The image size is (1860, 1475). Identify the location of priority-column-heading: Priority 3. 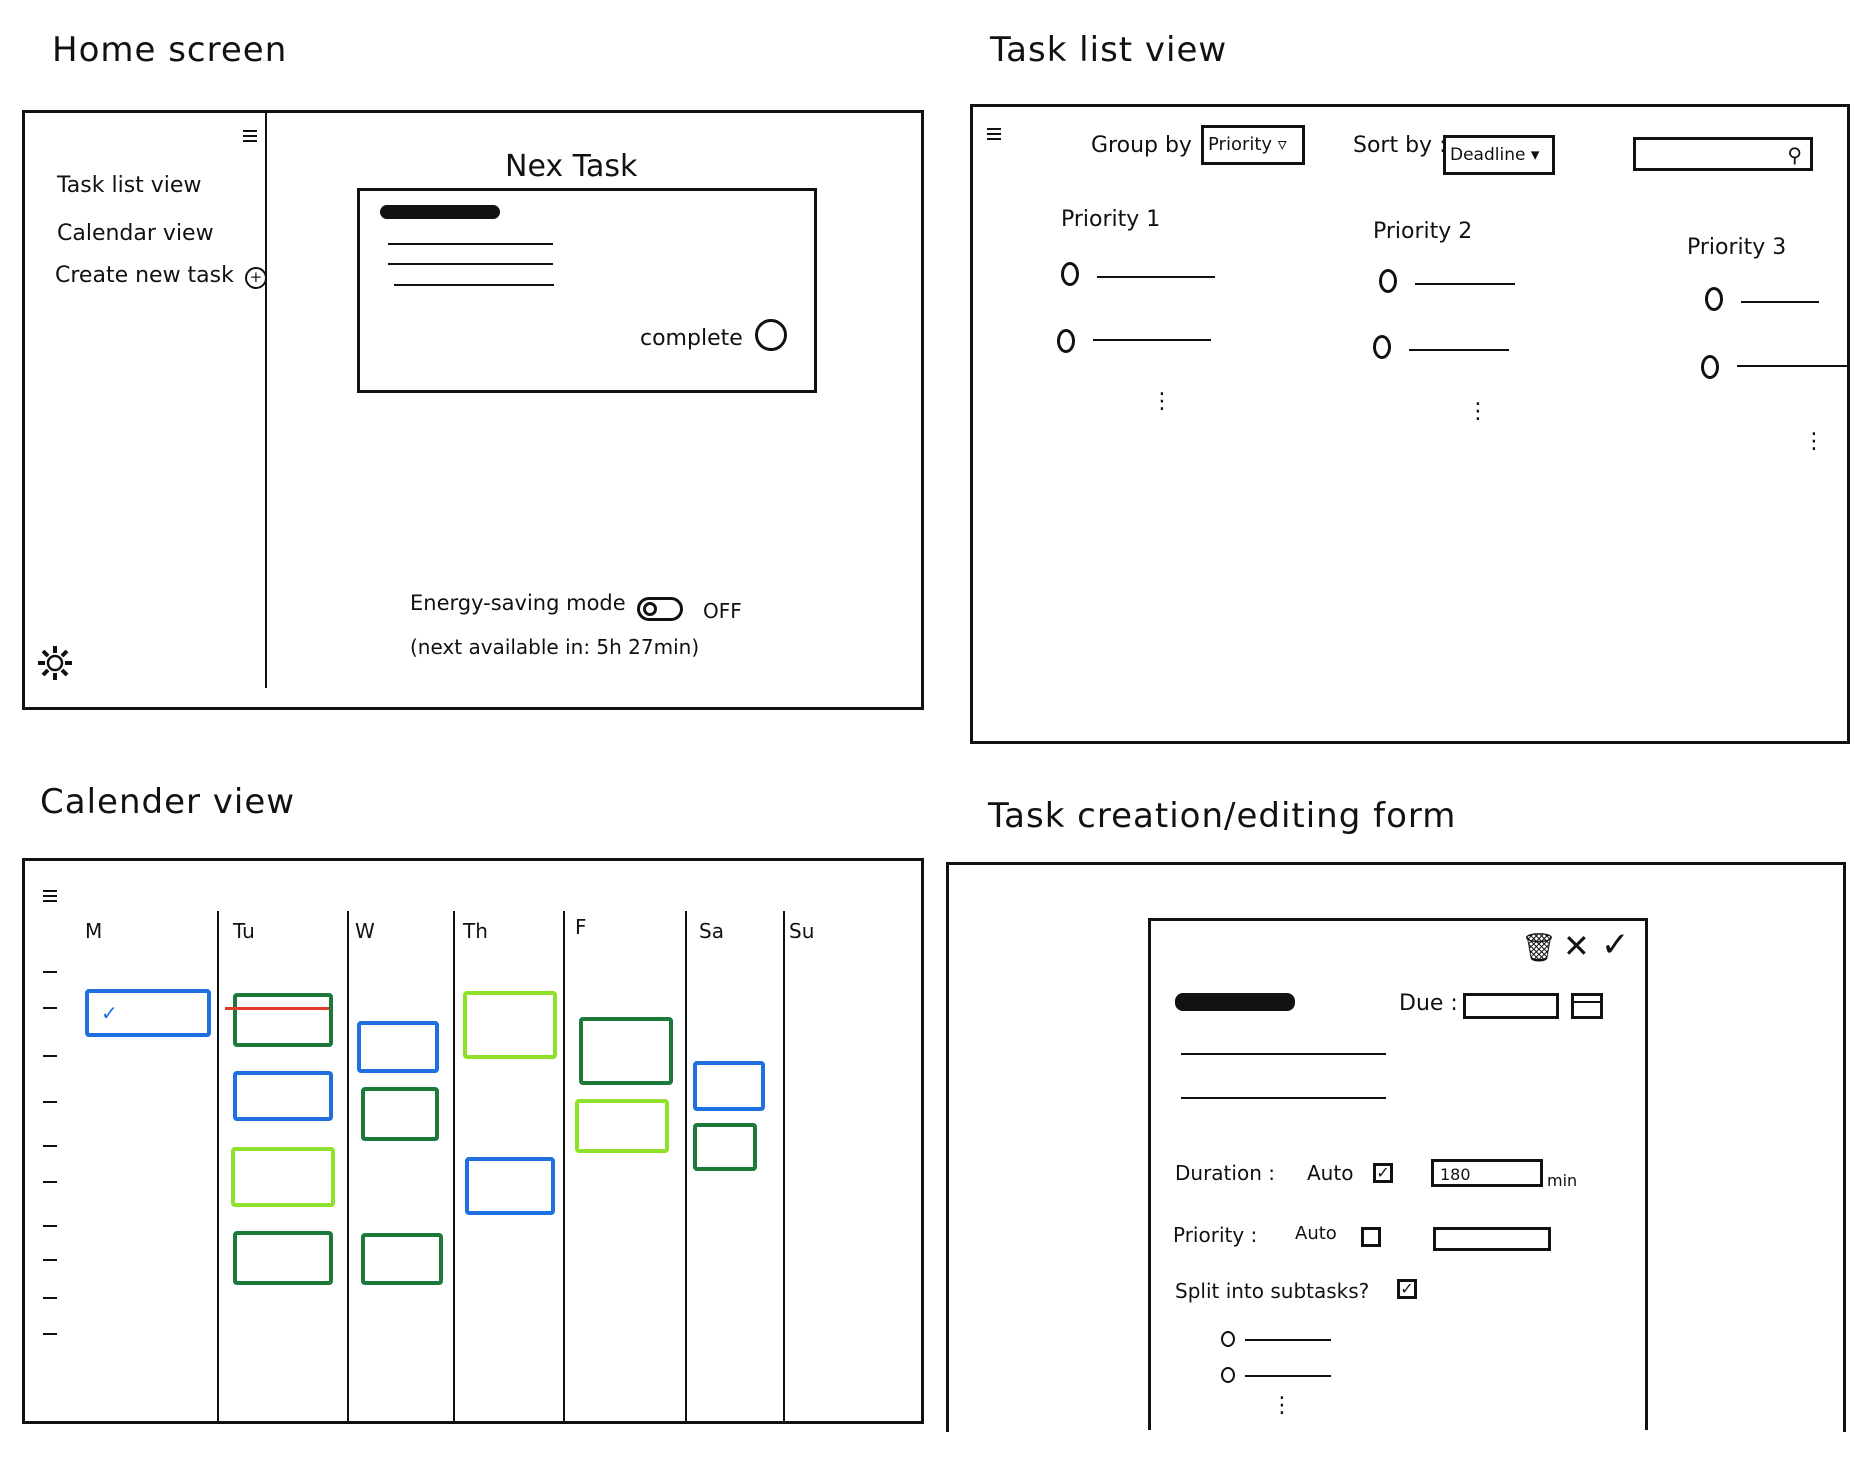
(1737, 247).